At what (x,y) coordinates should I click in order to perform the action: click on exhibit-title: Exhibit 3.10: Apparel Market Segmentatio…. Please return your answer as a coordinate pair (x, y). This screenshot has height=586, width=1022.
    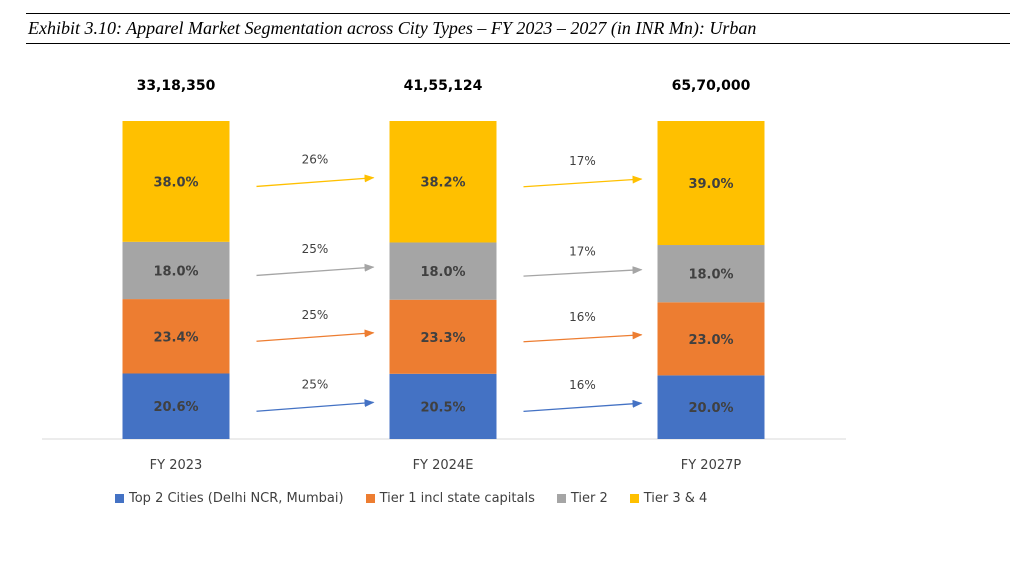
    Looking at the image, I should click on (392, 28).